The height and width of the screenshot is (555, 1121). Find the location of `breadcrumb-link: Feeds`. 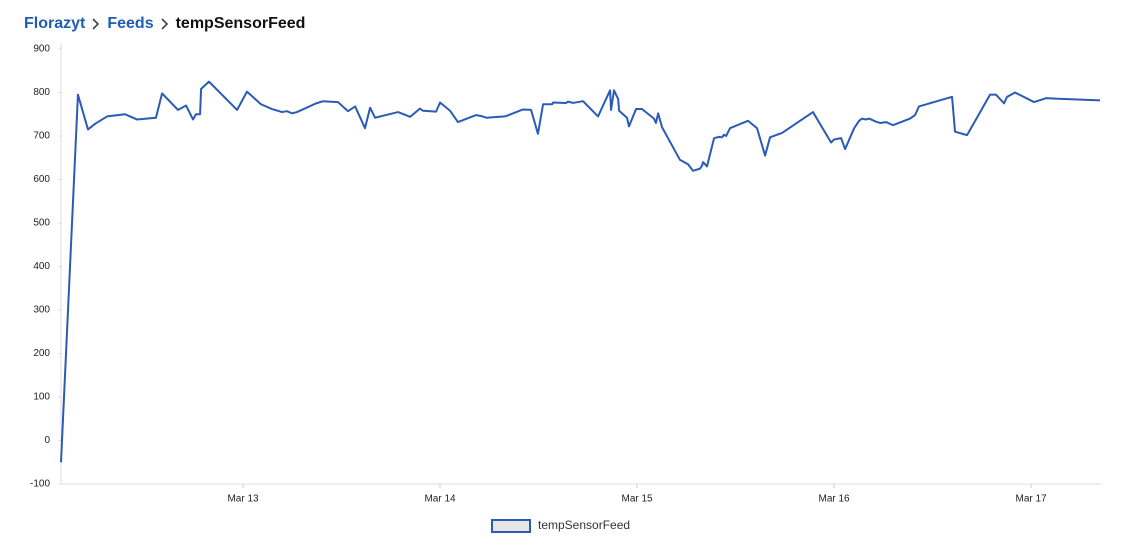

breadcrumb-link: Feeds is located at coordinates (130, 23).